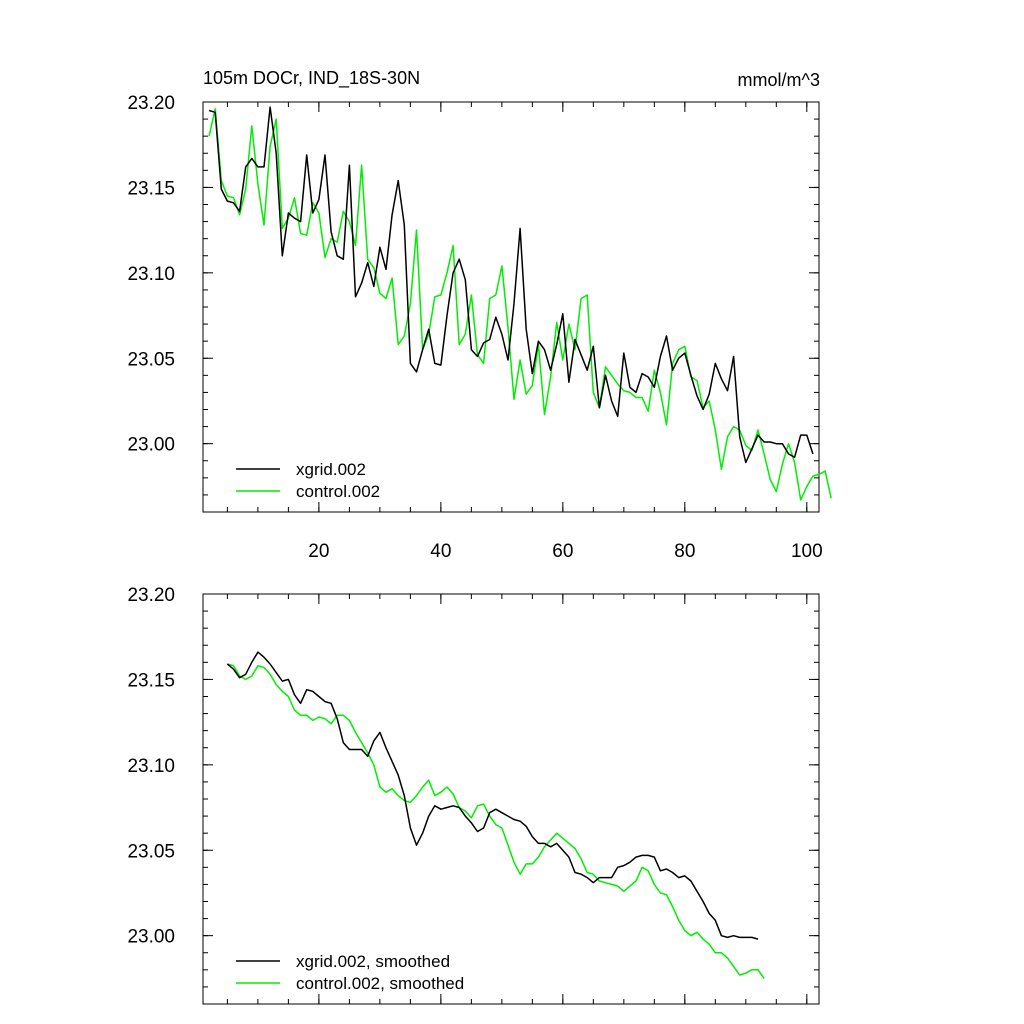  What do you see at coordinates (338, 491) in the screenshot?
I see `legend-label: control.002` at bounding box center [338, 491].